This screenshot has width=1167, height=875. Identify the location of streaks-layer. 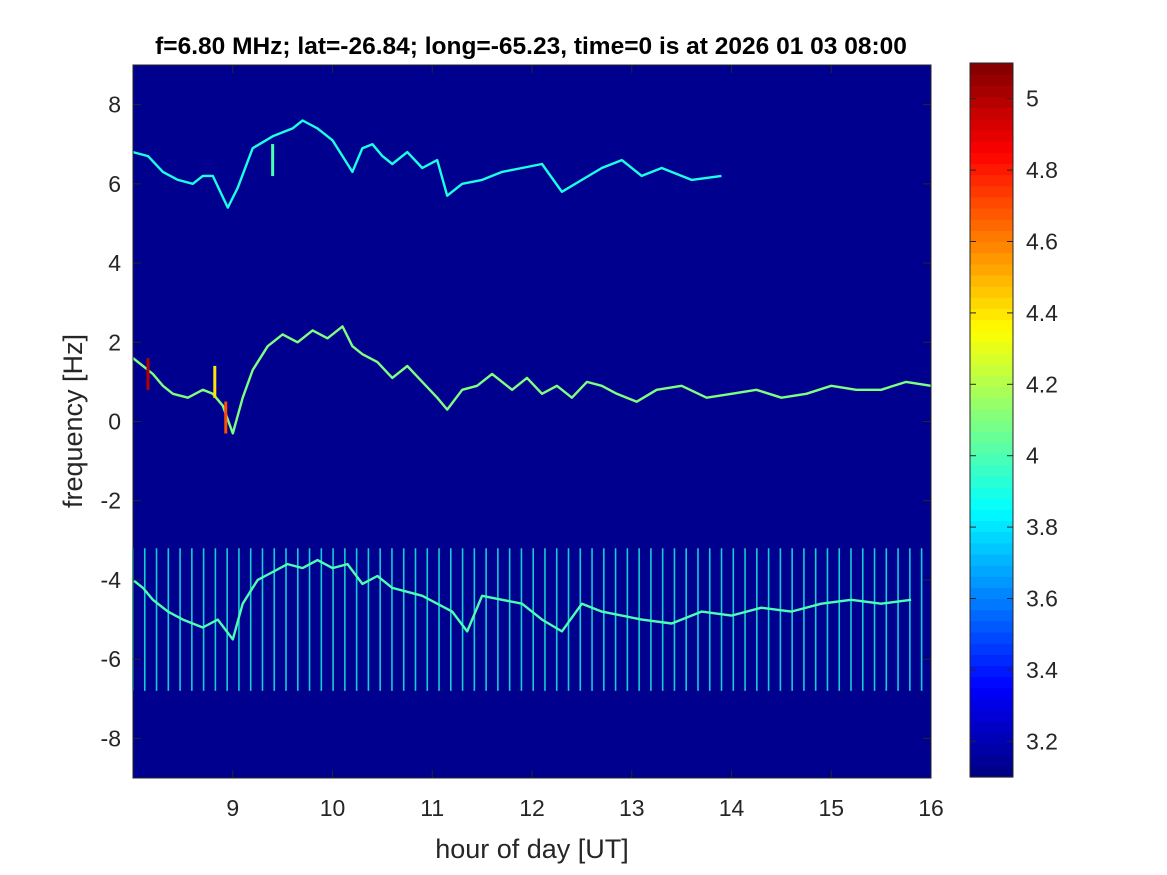
(527, 619).